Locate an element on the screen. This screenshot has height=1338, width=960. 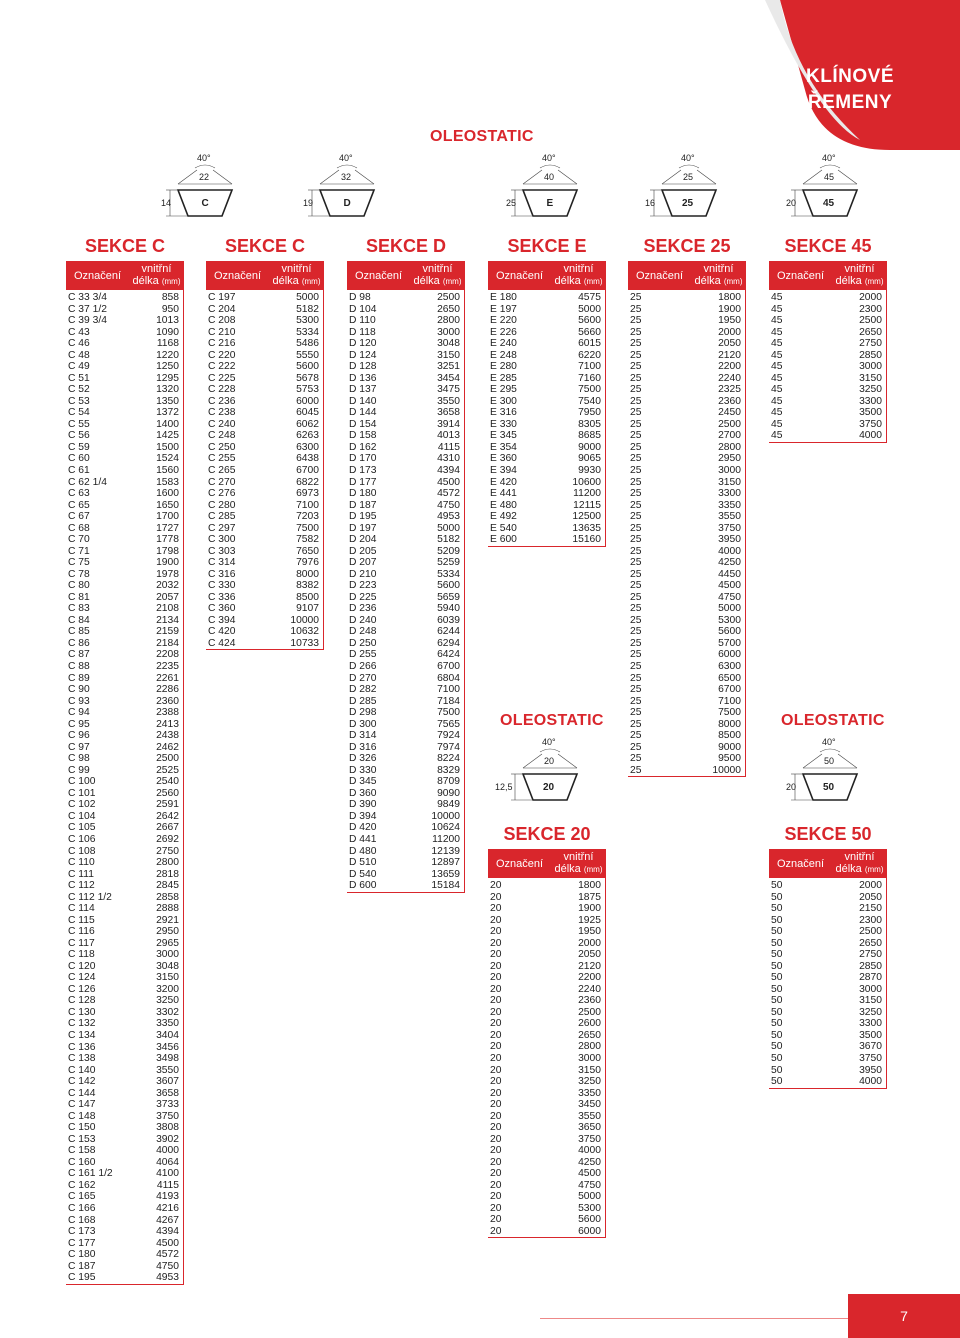
table-row: 45 2300 is located at coordinates (827, 310).